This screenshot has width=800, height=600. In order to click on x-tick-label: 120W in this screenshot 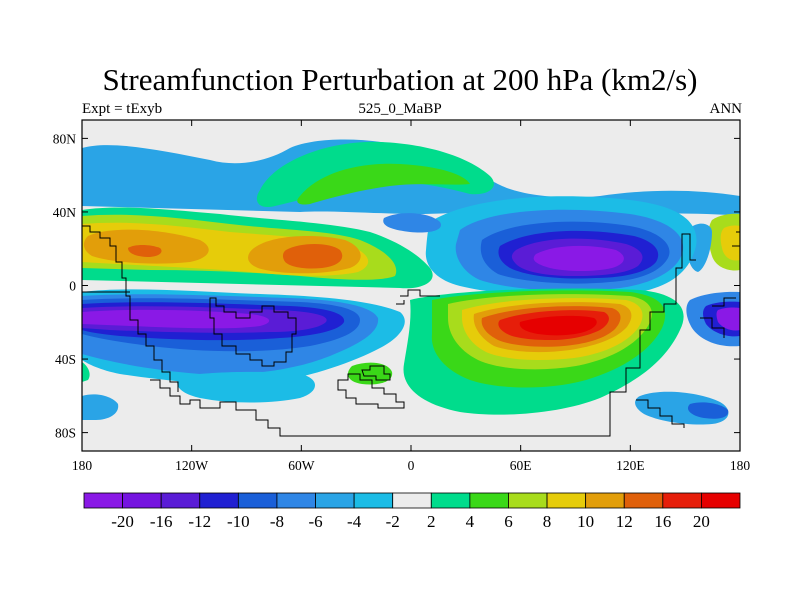, I will do `click(191, 465)`.